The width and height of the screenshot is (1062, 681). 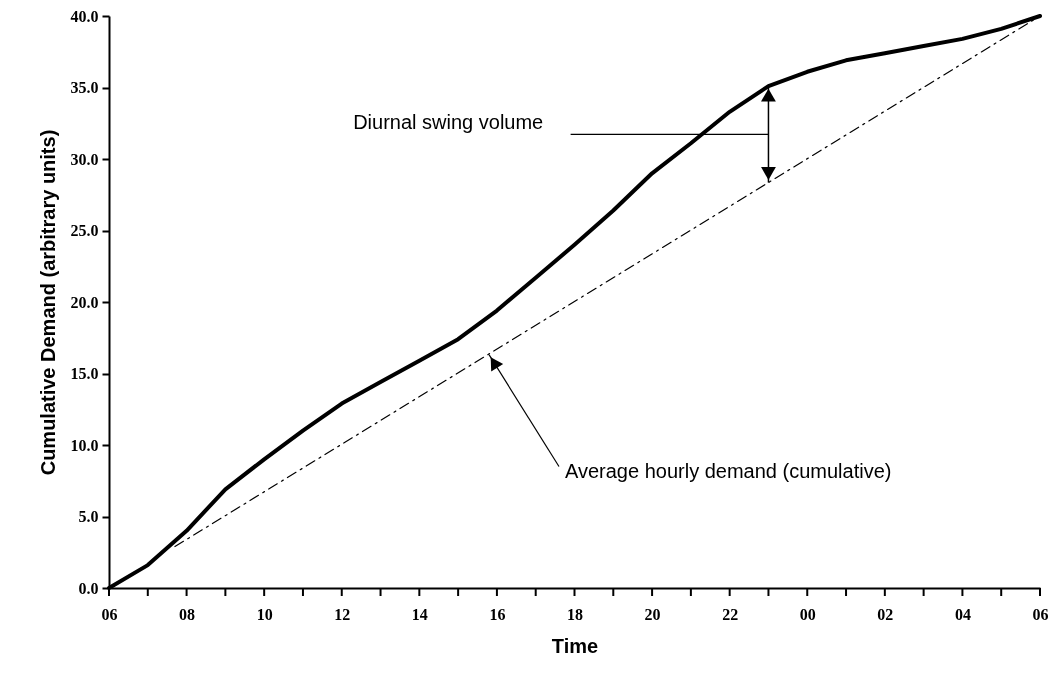 I want to click on x-tick-label: 14, so click(x=419, y=614).